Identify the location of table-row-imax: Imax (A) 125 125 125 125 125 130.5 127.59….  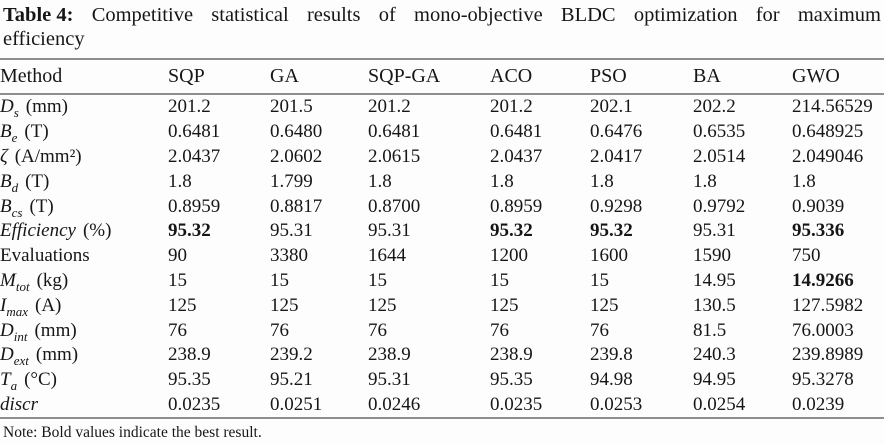
(442, 305).